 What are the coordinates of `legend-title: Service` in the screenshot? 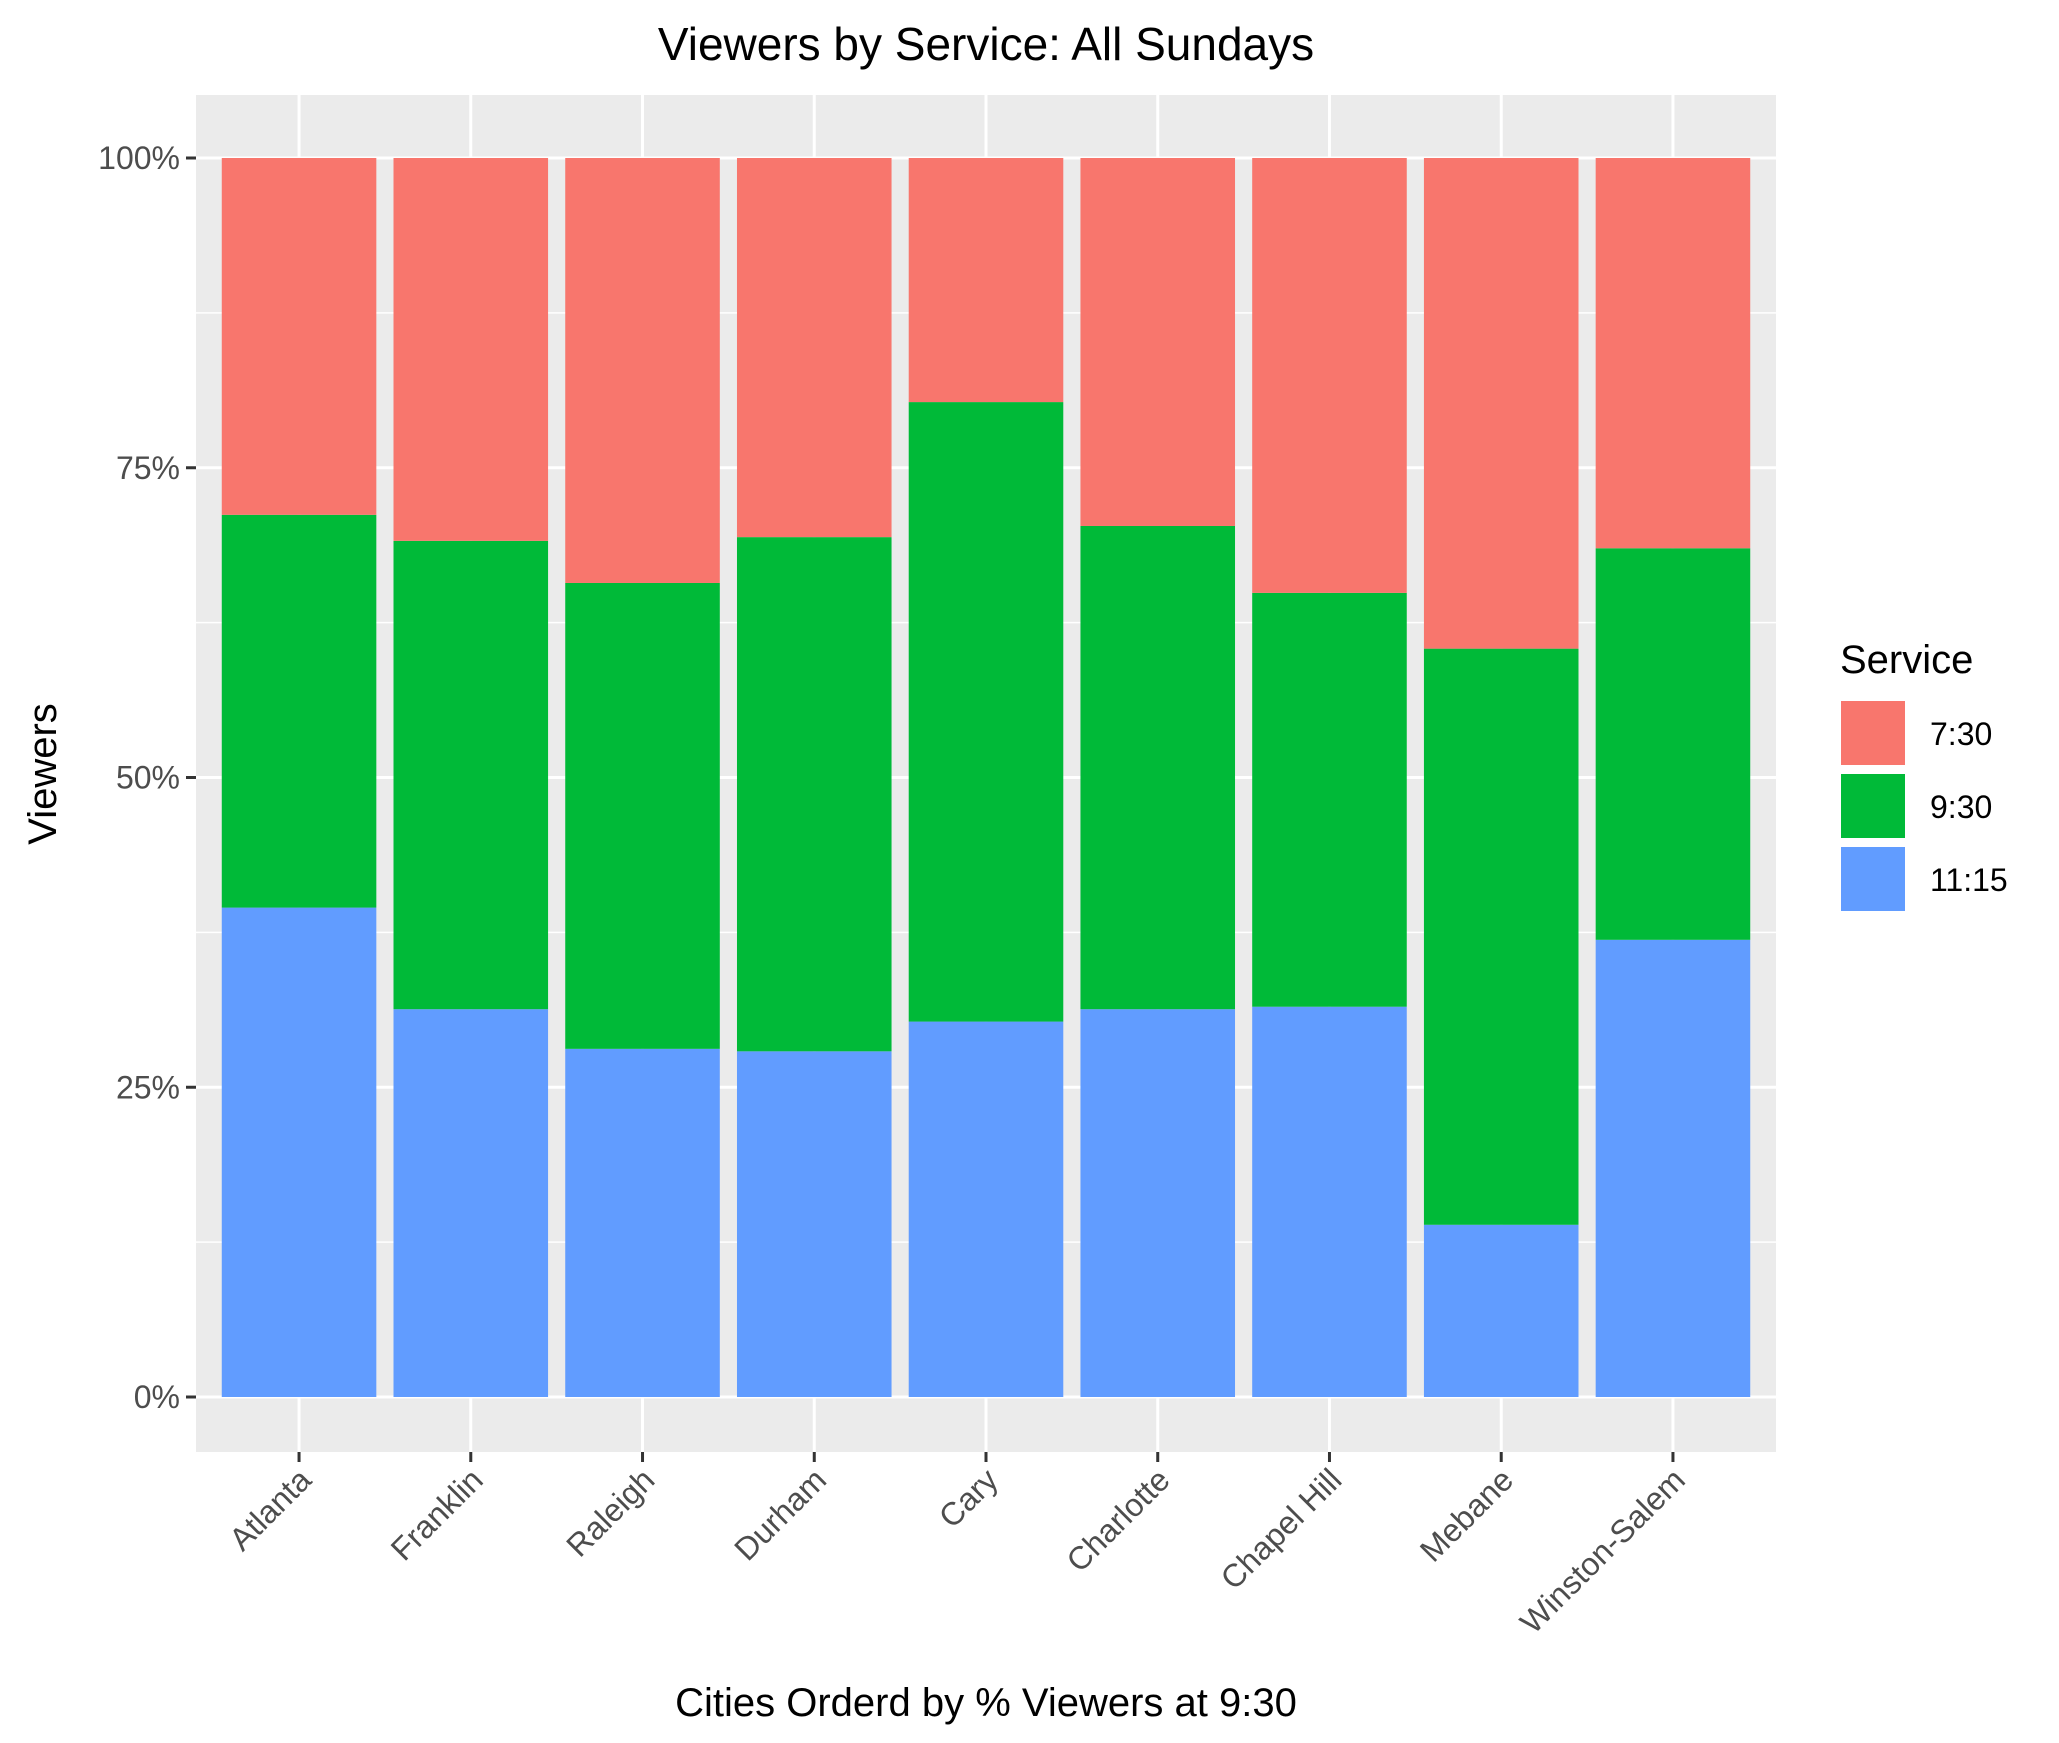 It's located at (1906, 660).